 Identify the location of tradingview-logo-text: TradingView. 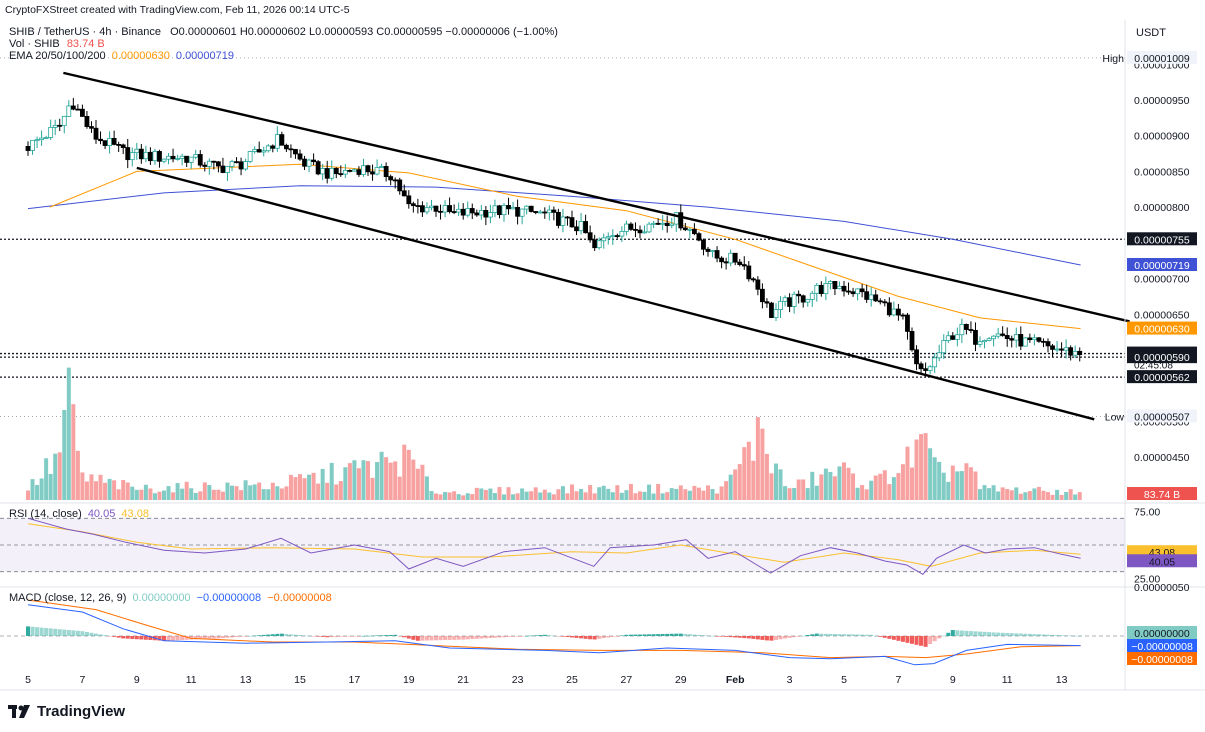
(81, 711).